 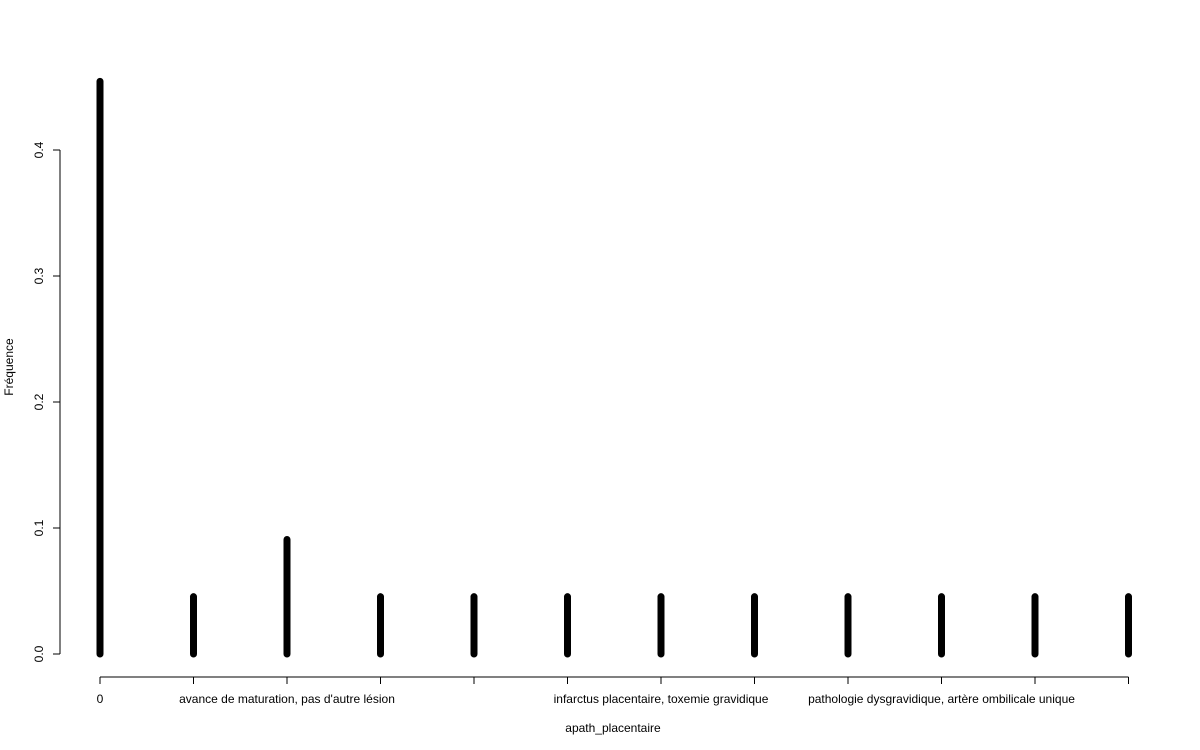 What do you see at coordinates (39, 527) in the screenshot?
I see `y-tick-label: 0.1` at bounding box center [39, 527].